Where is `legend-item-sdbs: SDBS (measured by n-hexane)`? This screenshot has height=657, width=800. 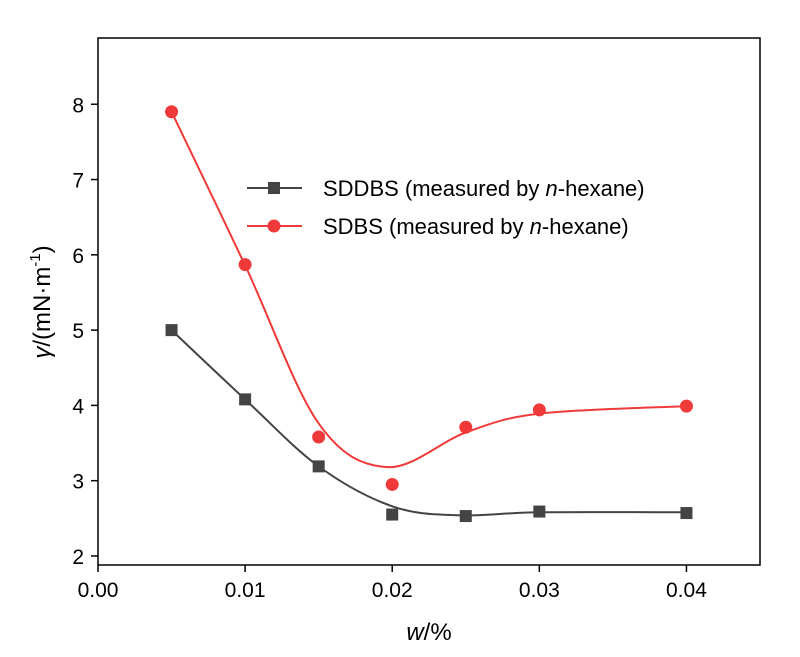 legend-item-sdbs: SDBS (measured by n-hexane) is located at coordinates (438, 226).